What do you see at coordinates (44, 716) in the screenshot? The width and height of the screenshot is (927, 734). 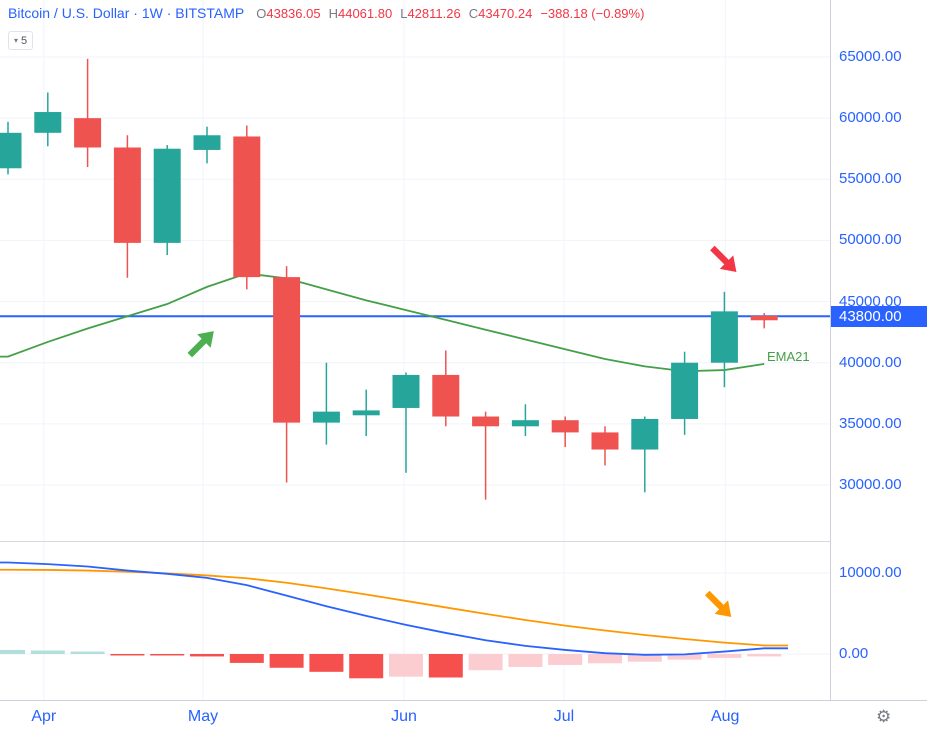 I see `time-tick-label: Apr` at bounding box center [44, 716].